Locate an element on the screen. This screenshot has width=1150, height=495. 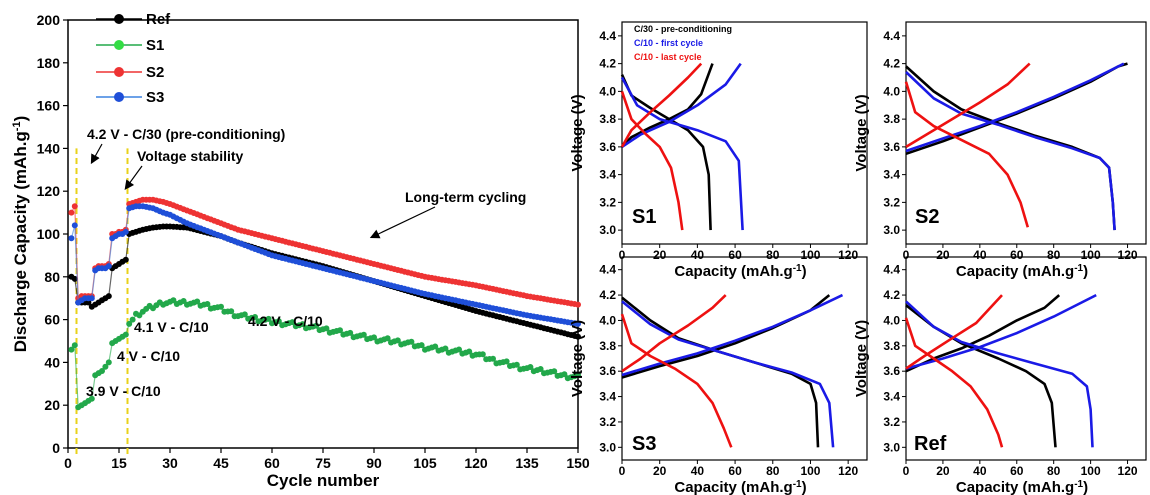
annotation-long-term: Long-term cycling is located at coordinates (465, 197).